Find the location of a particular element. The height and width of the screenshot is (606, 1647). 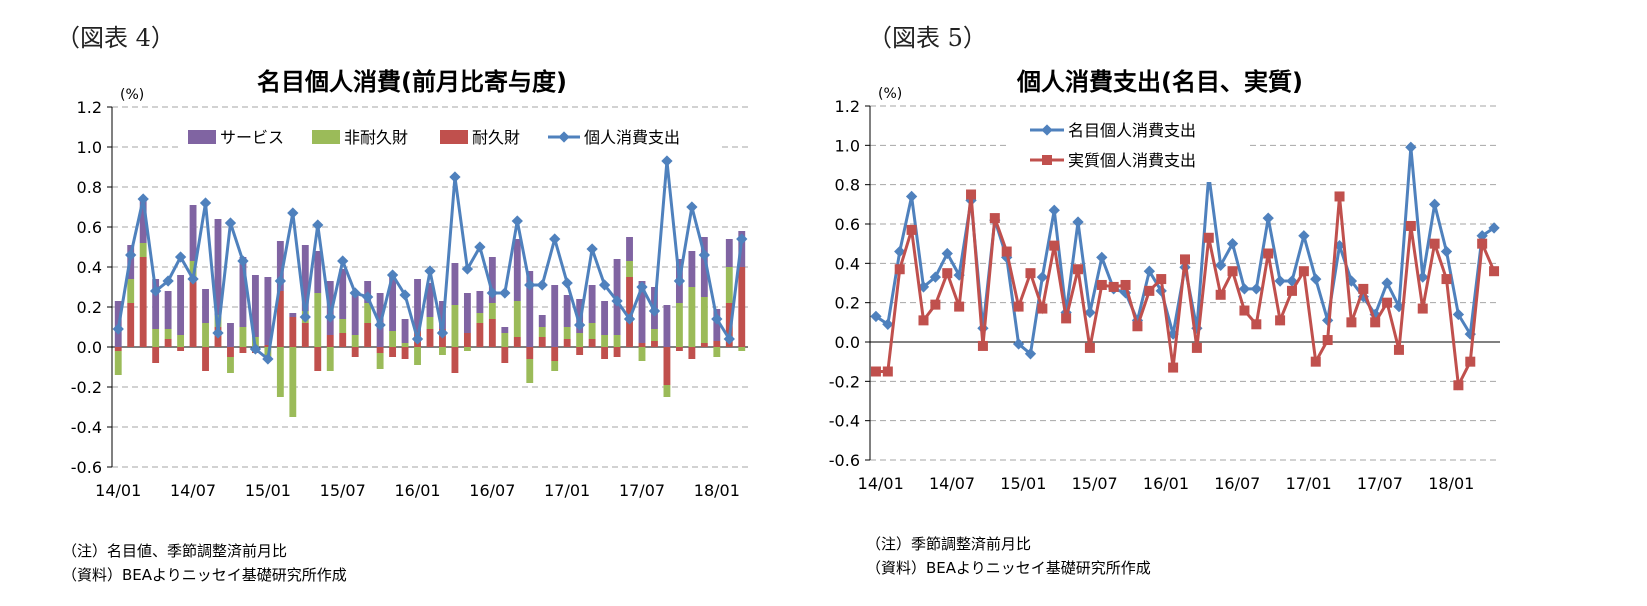

y-tick-label: -0.4 is located at coordinates (86, 427).